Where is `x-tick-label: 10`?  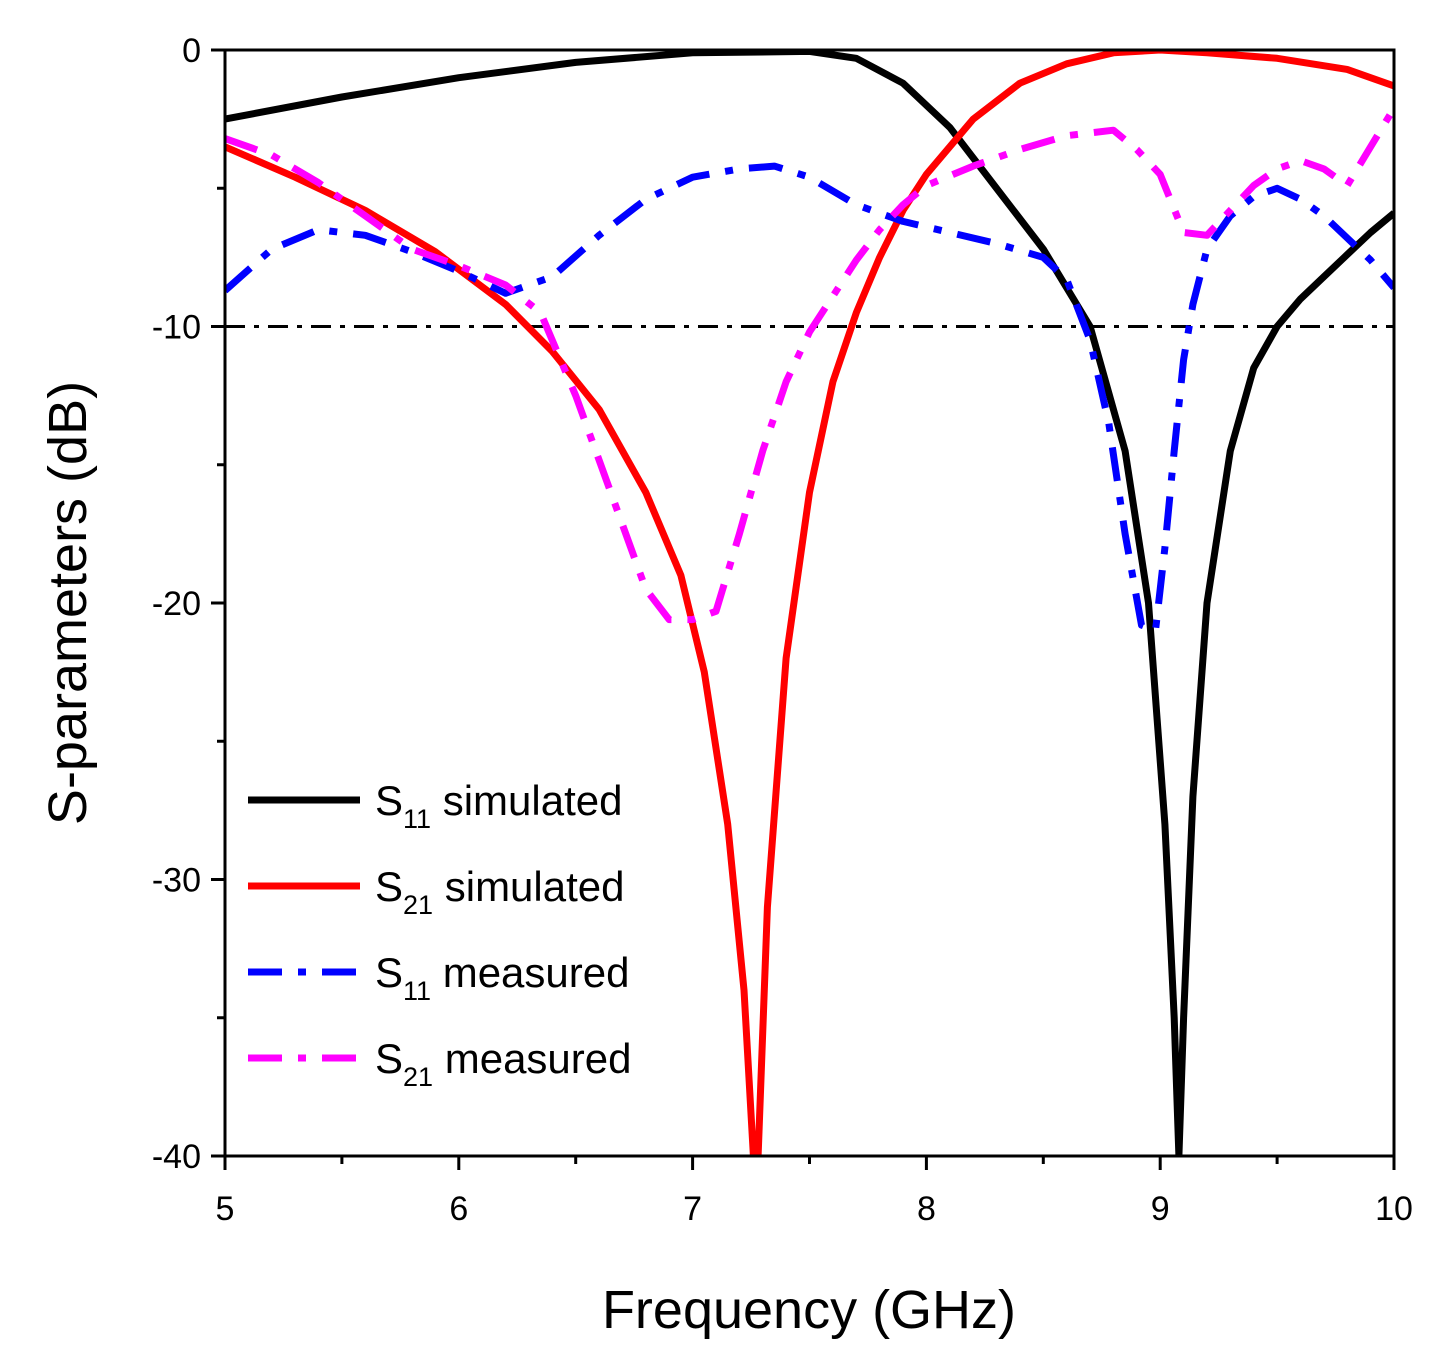
x-tick-label: 10 is located at coordinates (1394, 1209).